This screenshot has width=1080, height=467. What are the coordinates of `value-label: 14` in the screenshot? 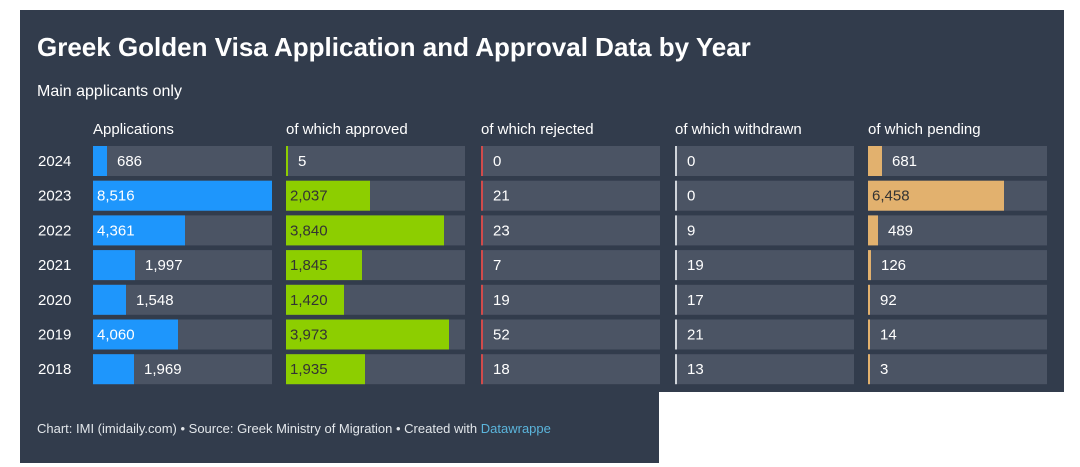 It's located at (888, 335).